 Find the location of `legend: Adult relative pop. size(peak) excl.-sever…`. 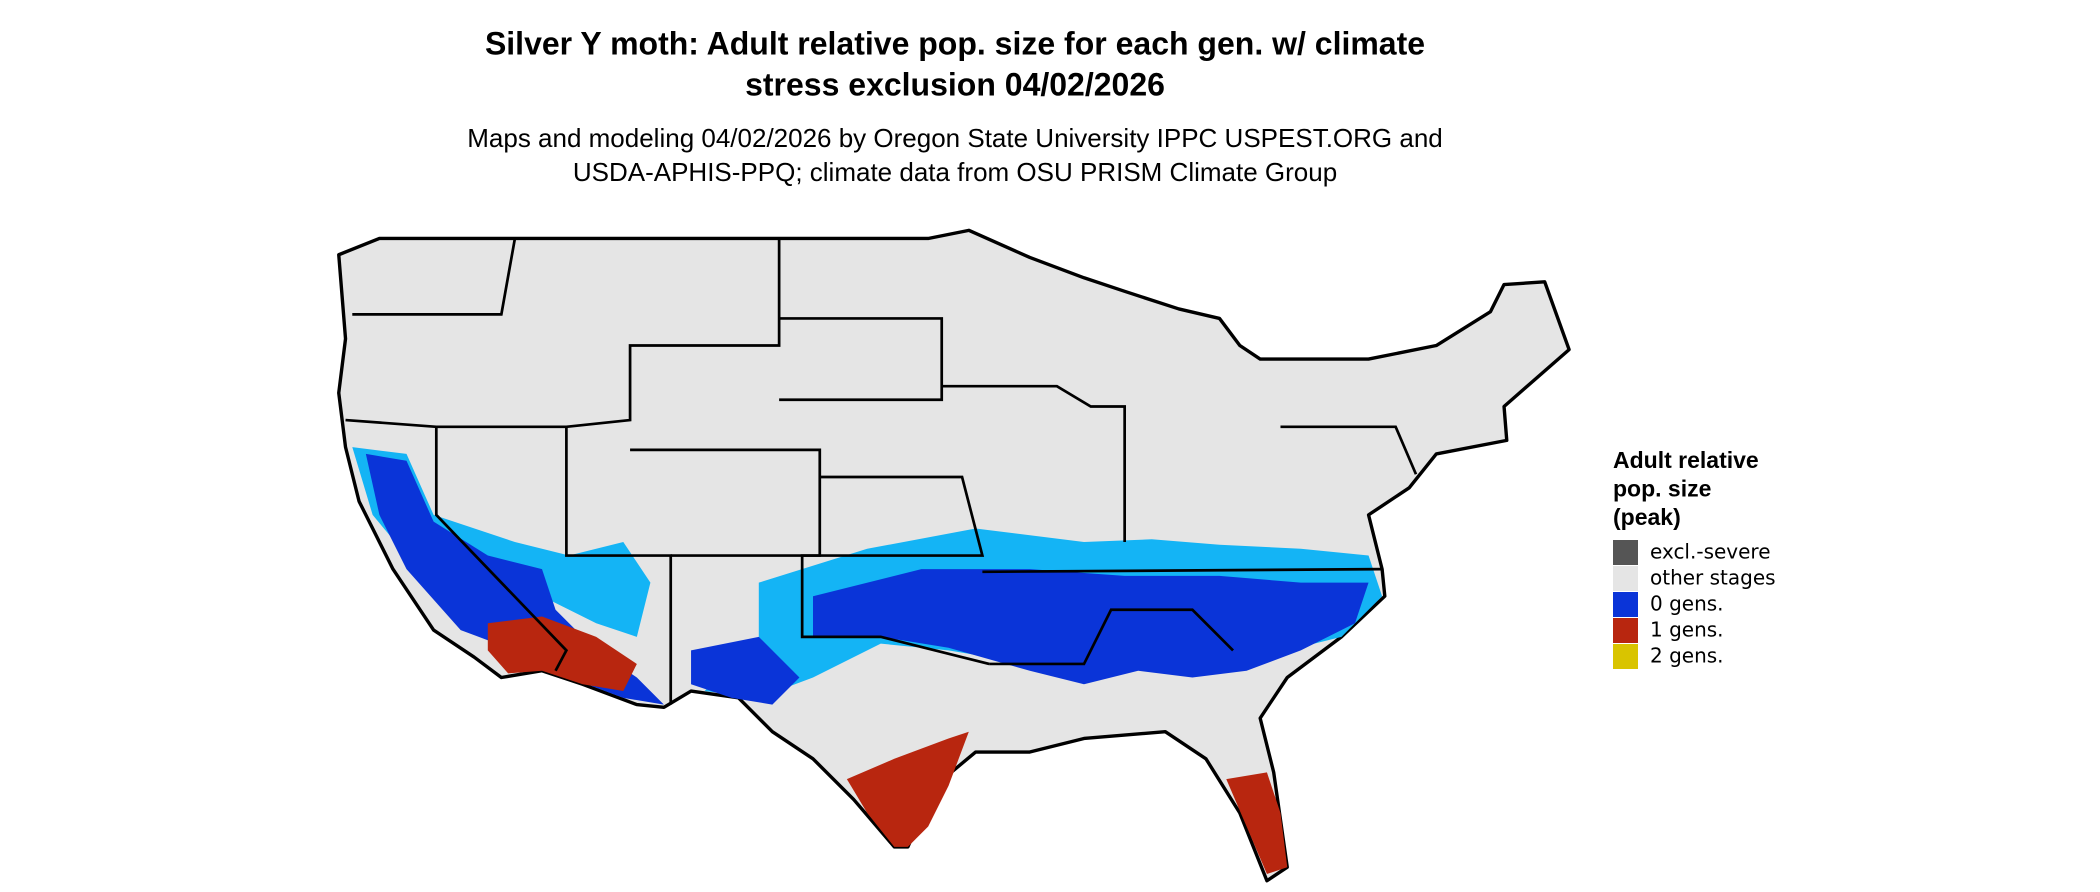

legend: Adult relative pop. size(peak) excl.-sever… is located at coordinates (1694, 558).